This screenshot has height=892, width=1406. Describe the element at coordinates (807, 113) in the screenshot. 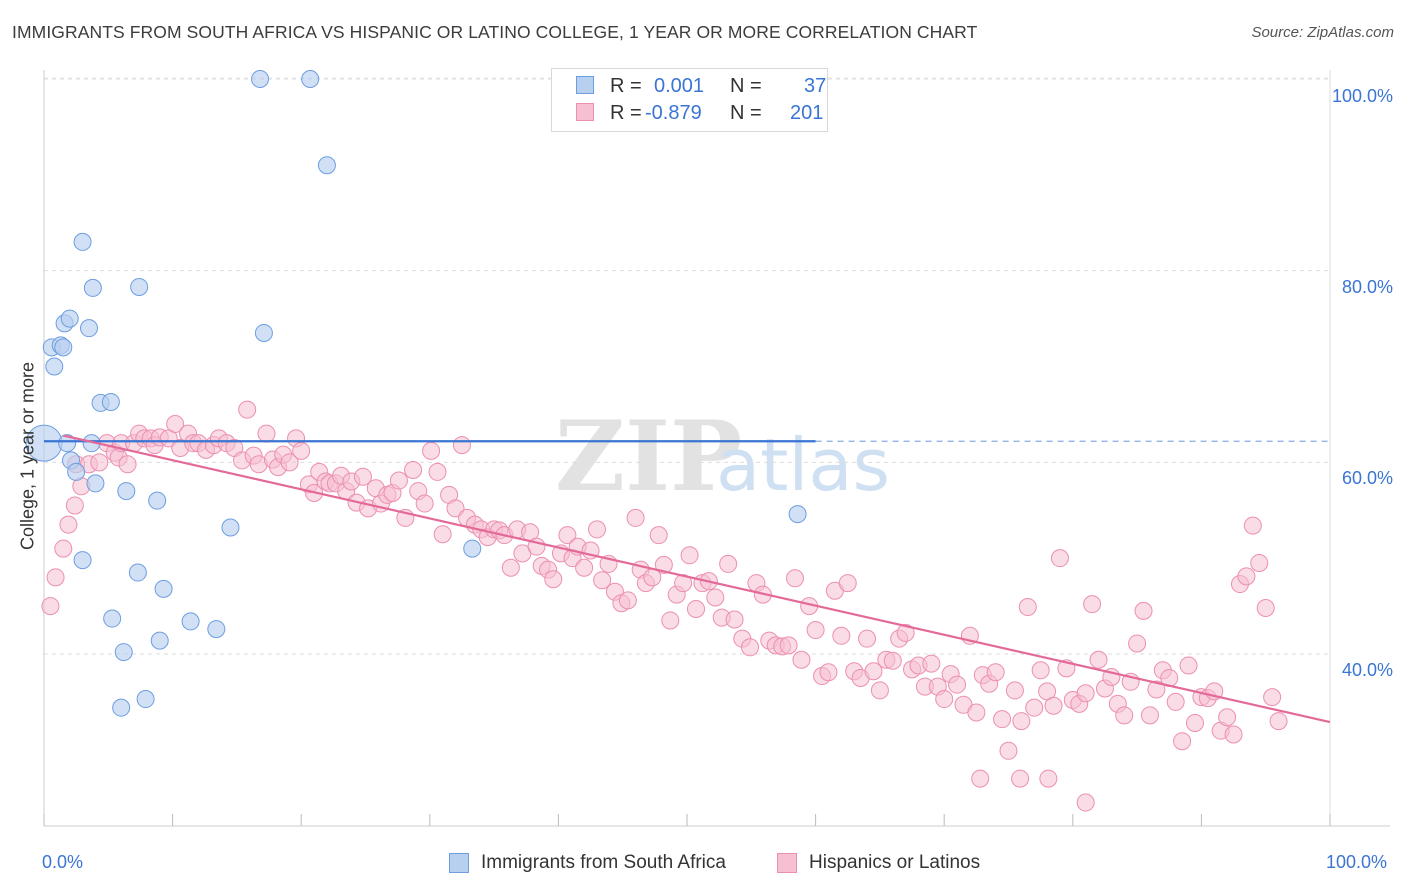

I see `legend-n-value: 201` at that location.